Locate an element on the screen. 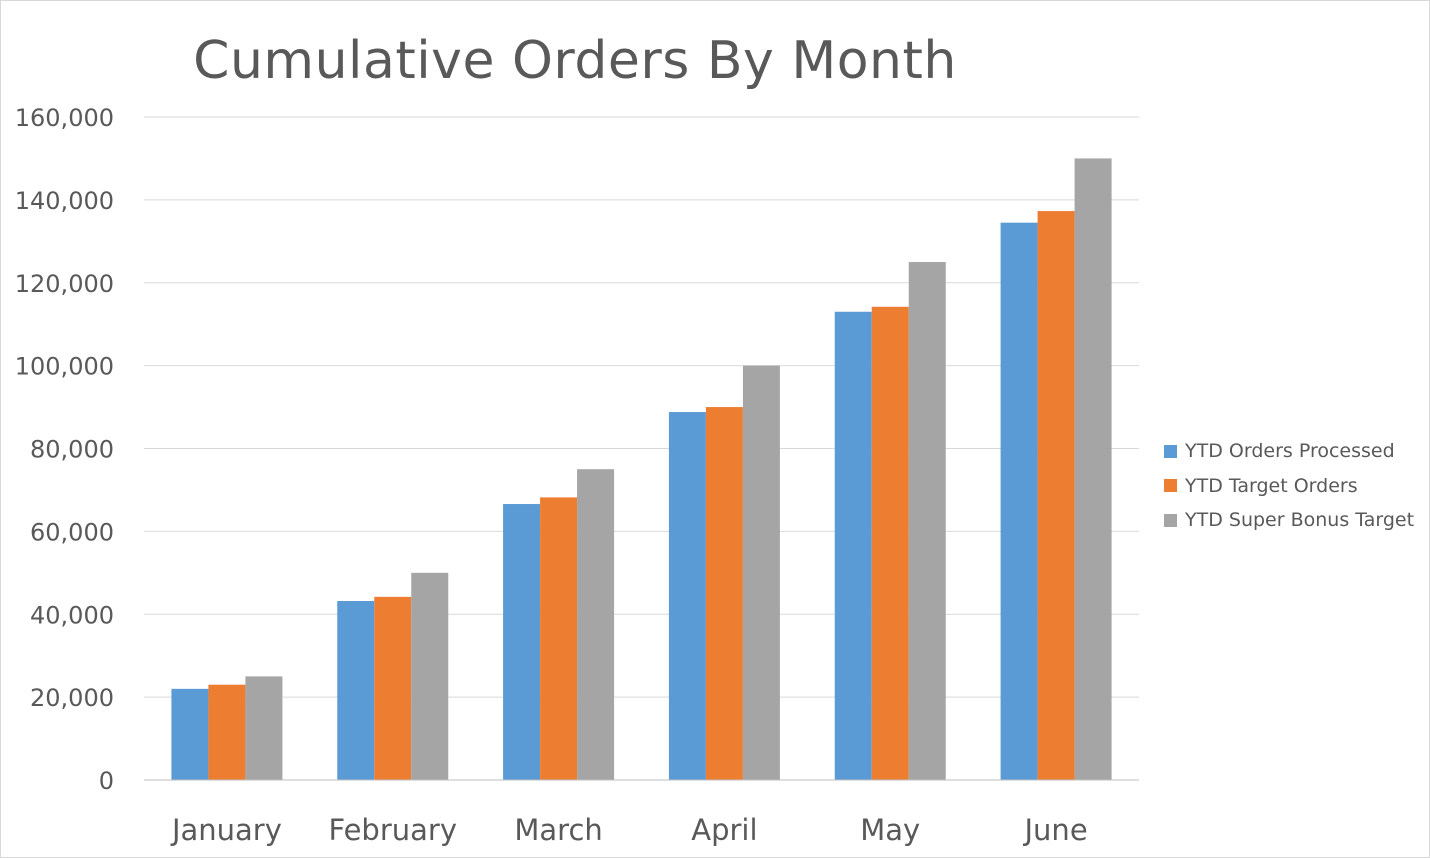 The height and width of the screenshot is (858, 1430). y-tick-label: 100,000 is located at coordinates (64, 367).